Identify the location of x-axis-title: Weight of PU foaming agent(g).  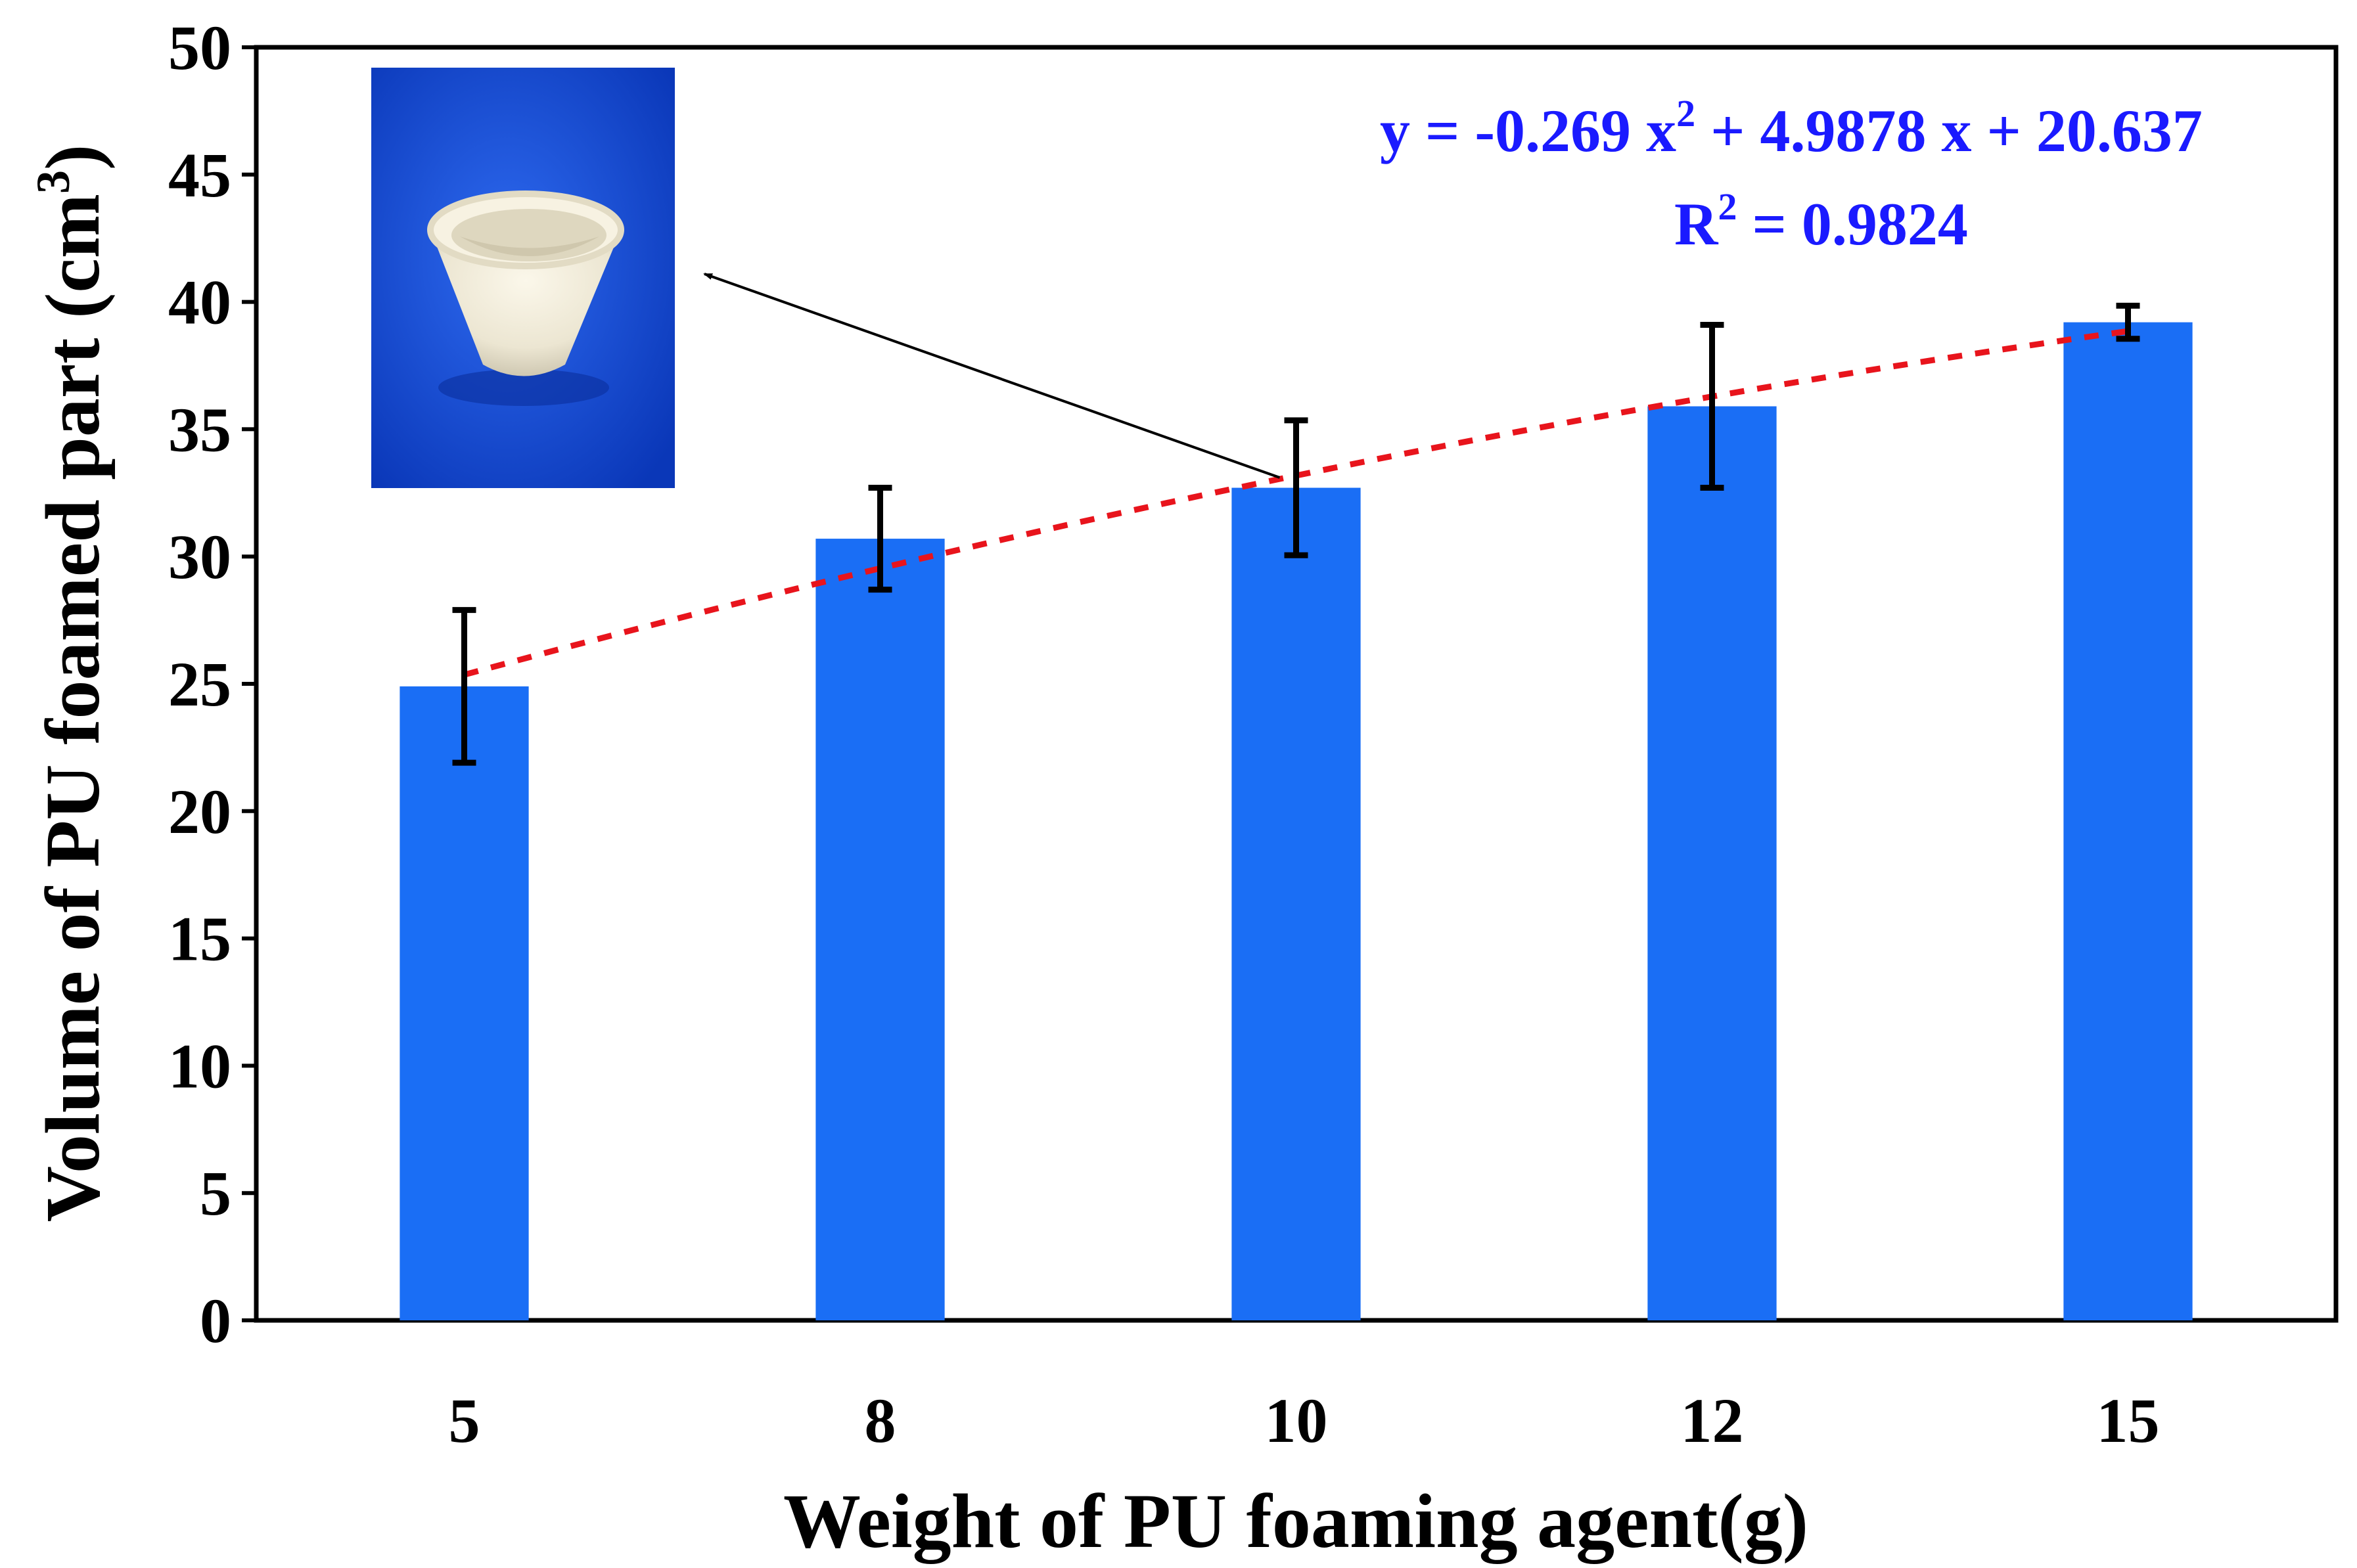
(1295, 1521).